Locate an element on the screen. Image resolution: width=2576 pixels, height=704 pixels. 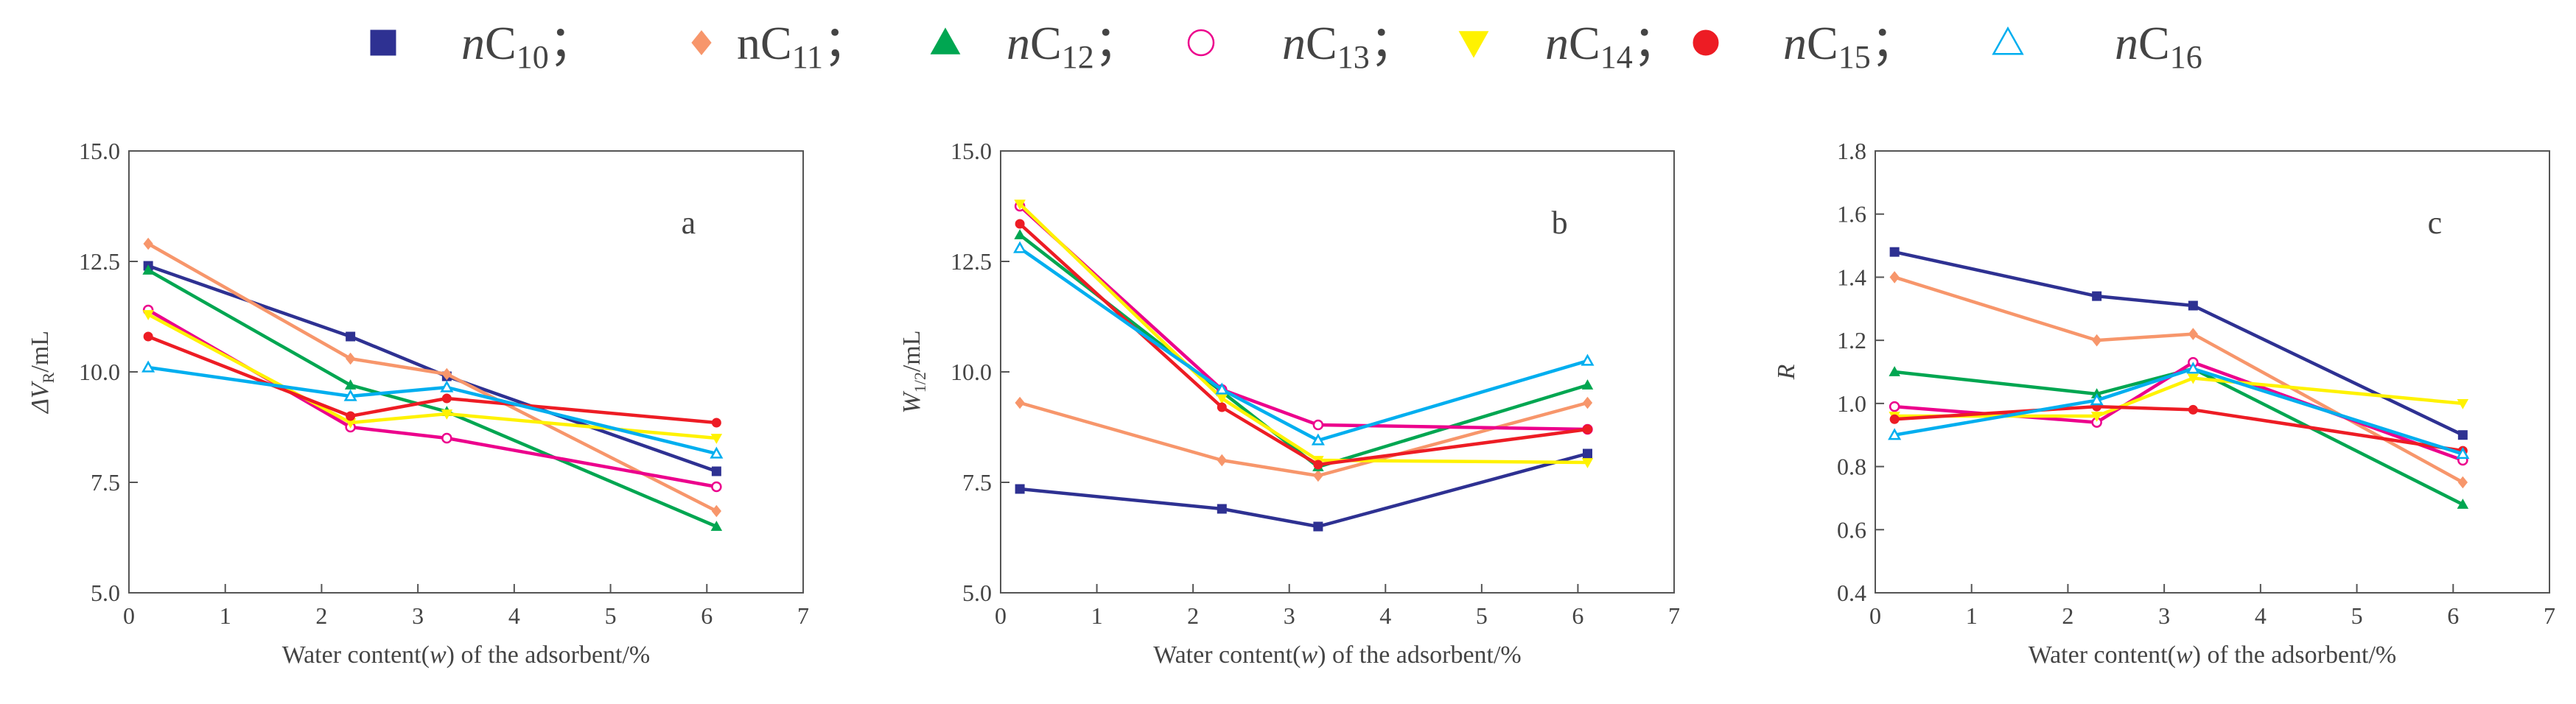
legend-item-c15: nC15； is located at coordinates (1806, 46).